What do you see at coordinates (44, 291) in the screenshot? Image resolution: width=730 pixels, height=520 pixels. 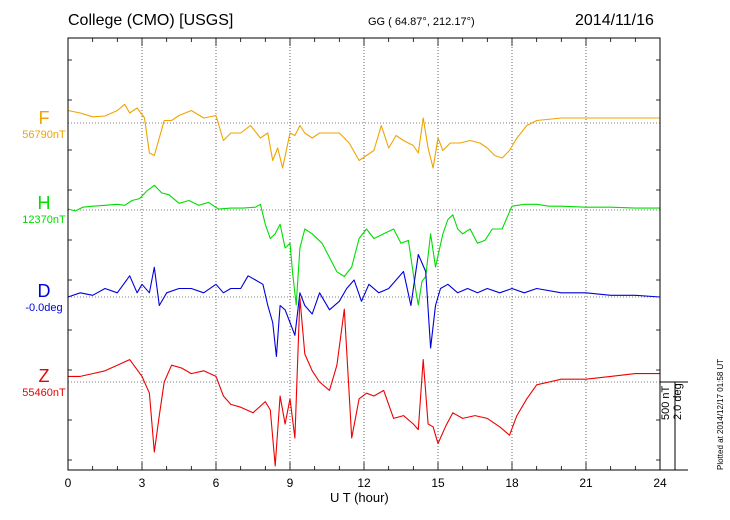 I see `component-name: D` at bounding box center [44, 291].